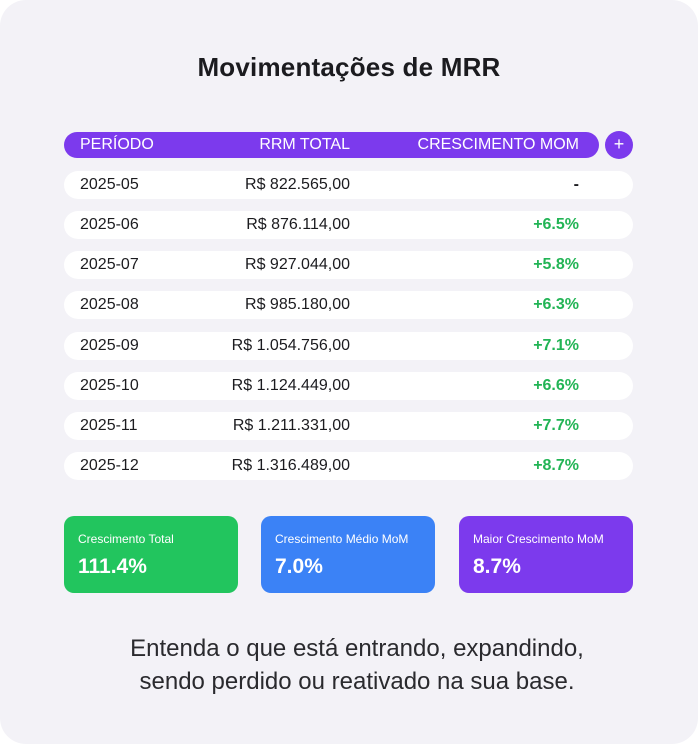 The width and height of the screenshot is (698, 744). What do you see at coordinates (357, 681) in the screenshot?
I see `footer-line-2: sendo perdido ou reativado na sua base.` at bounding box center [357, 681].